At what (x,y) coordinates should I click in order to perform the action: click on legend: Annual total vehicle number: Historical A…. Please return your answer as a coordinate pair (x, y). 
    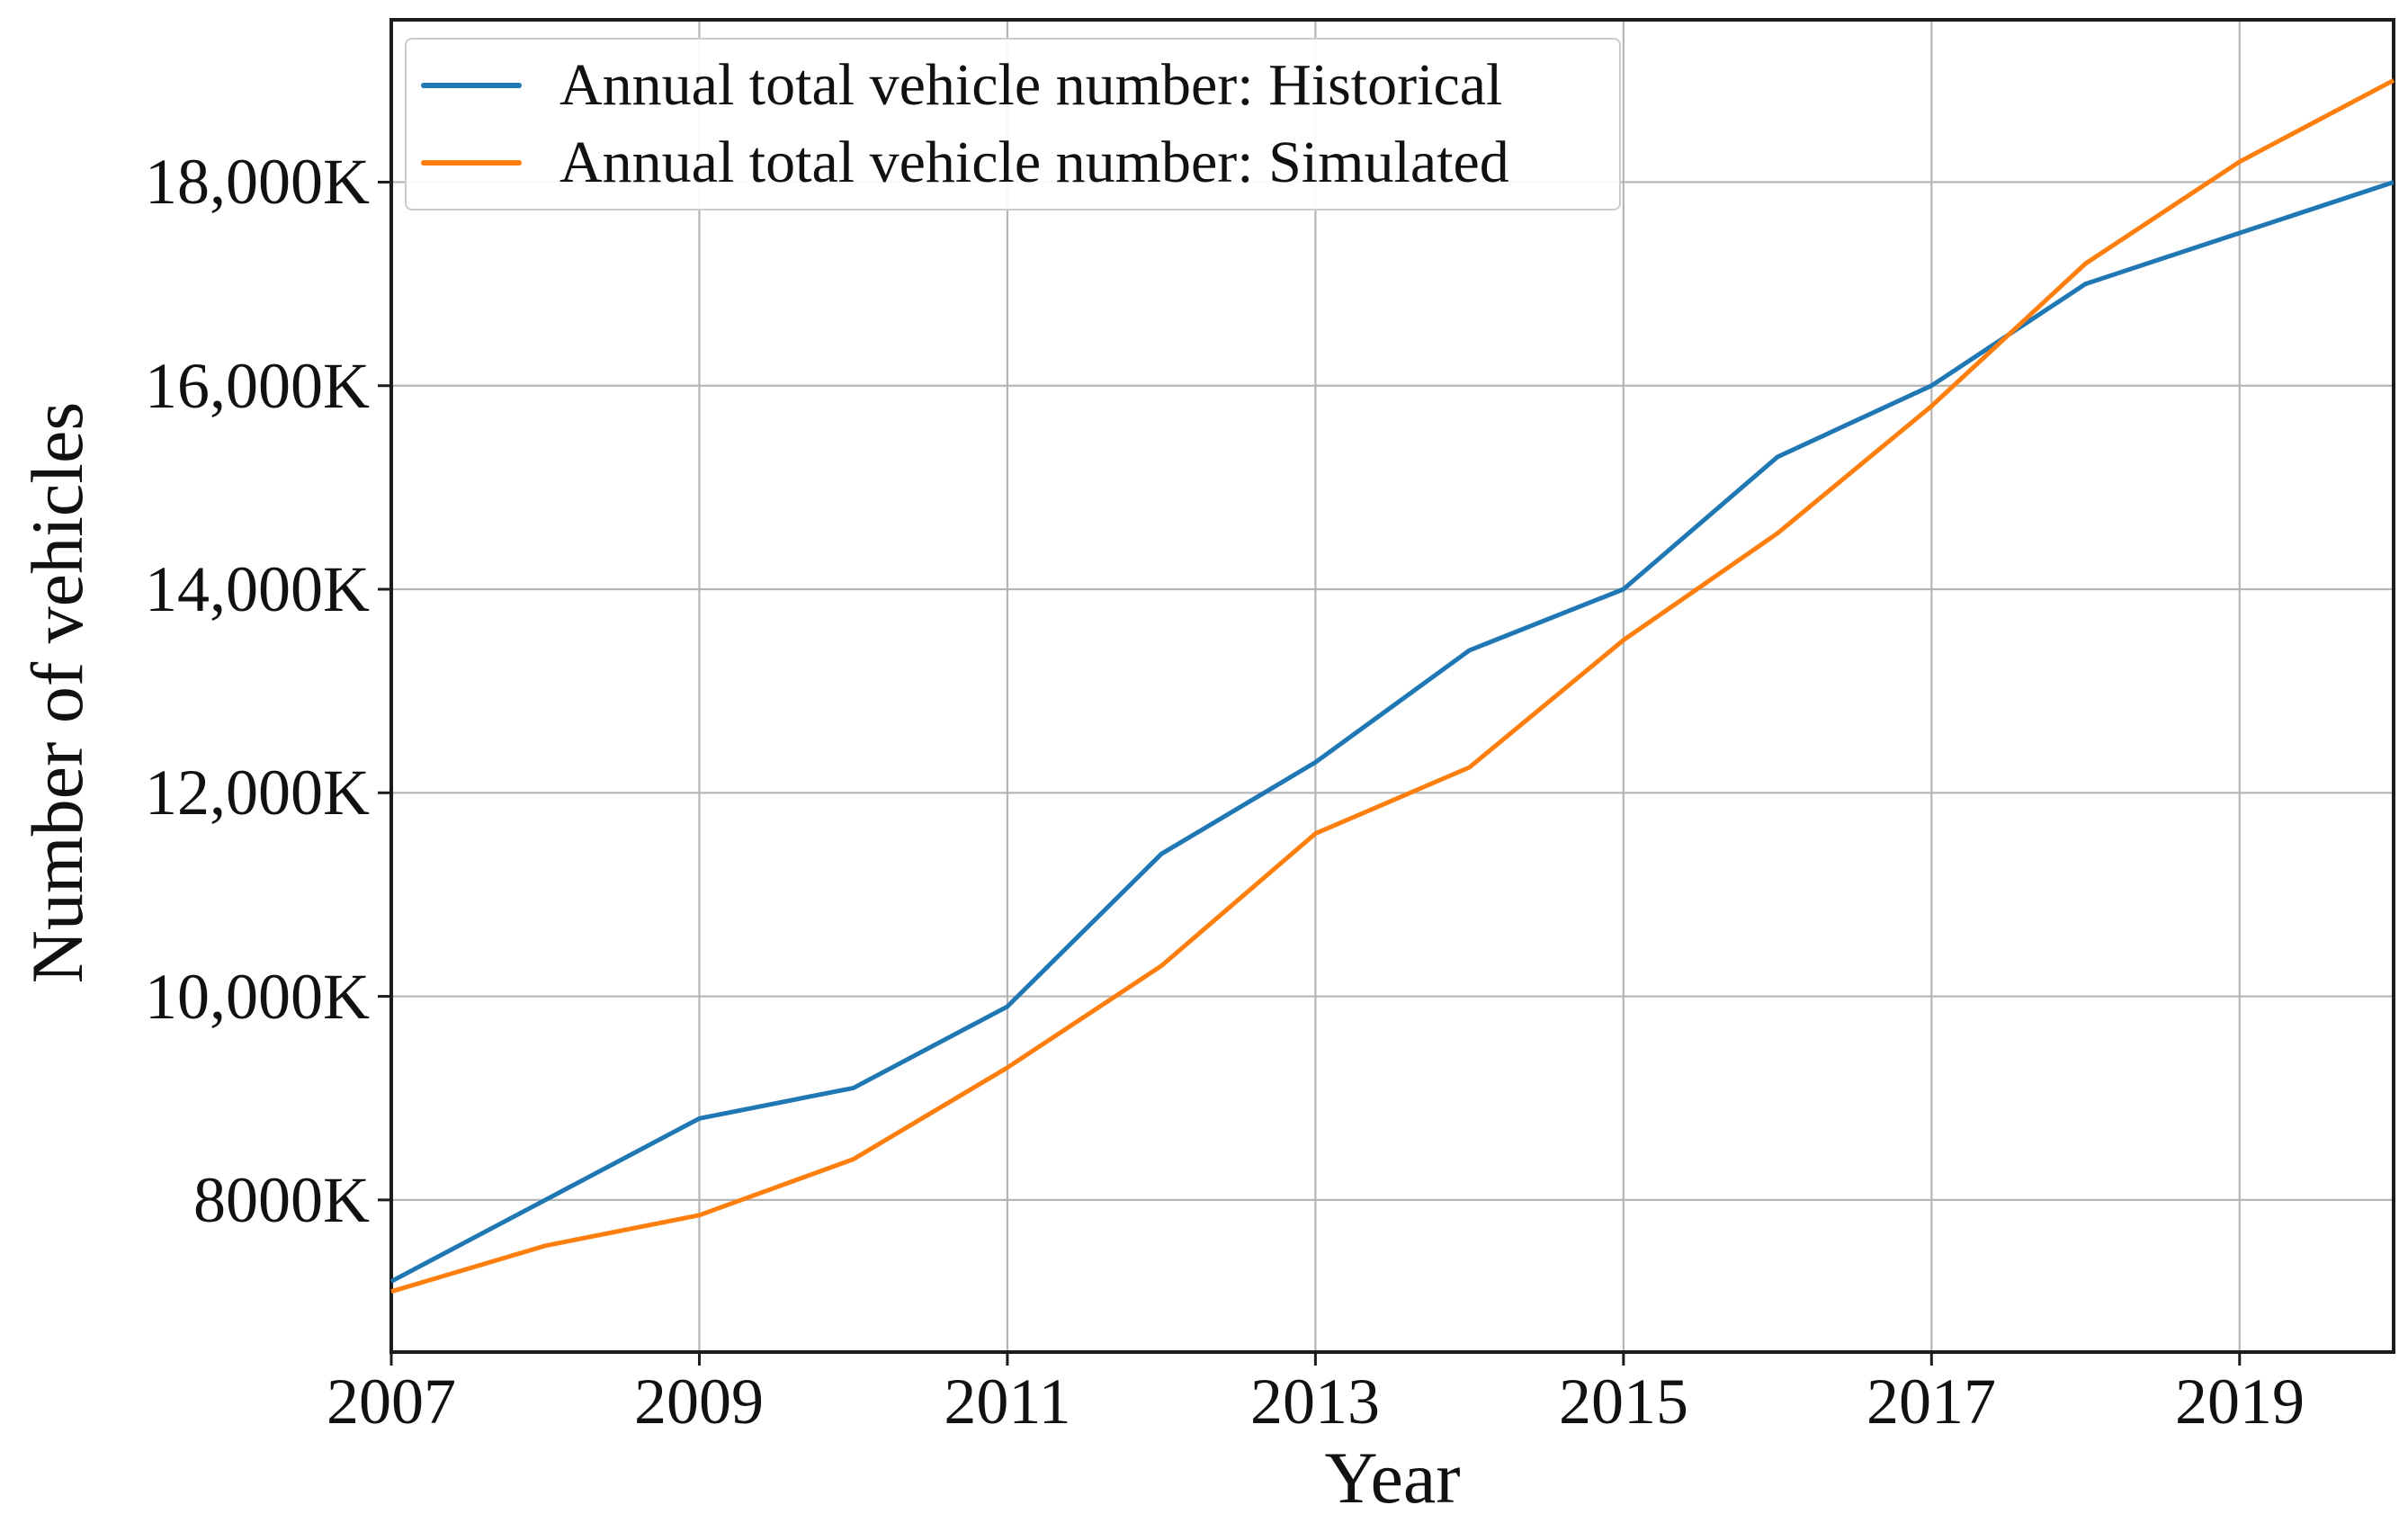
    Looking at the image, I should click on (1013, 125).